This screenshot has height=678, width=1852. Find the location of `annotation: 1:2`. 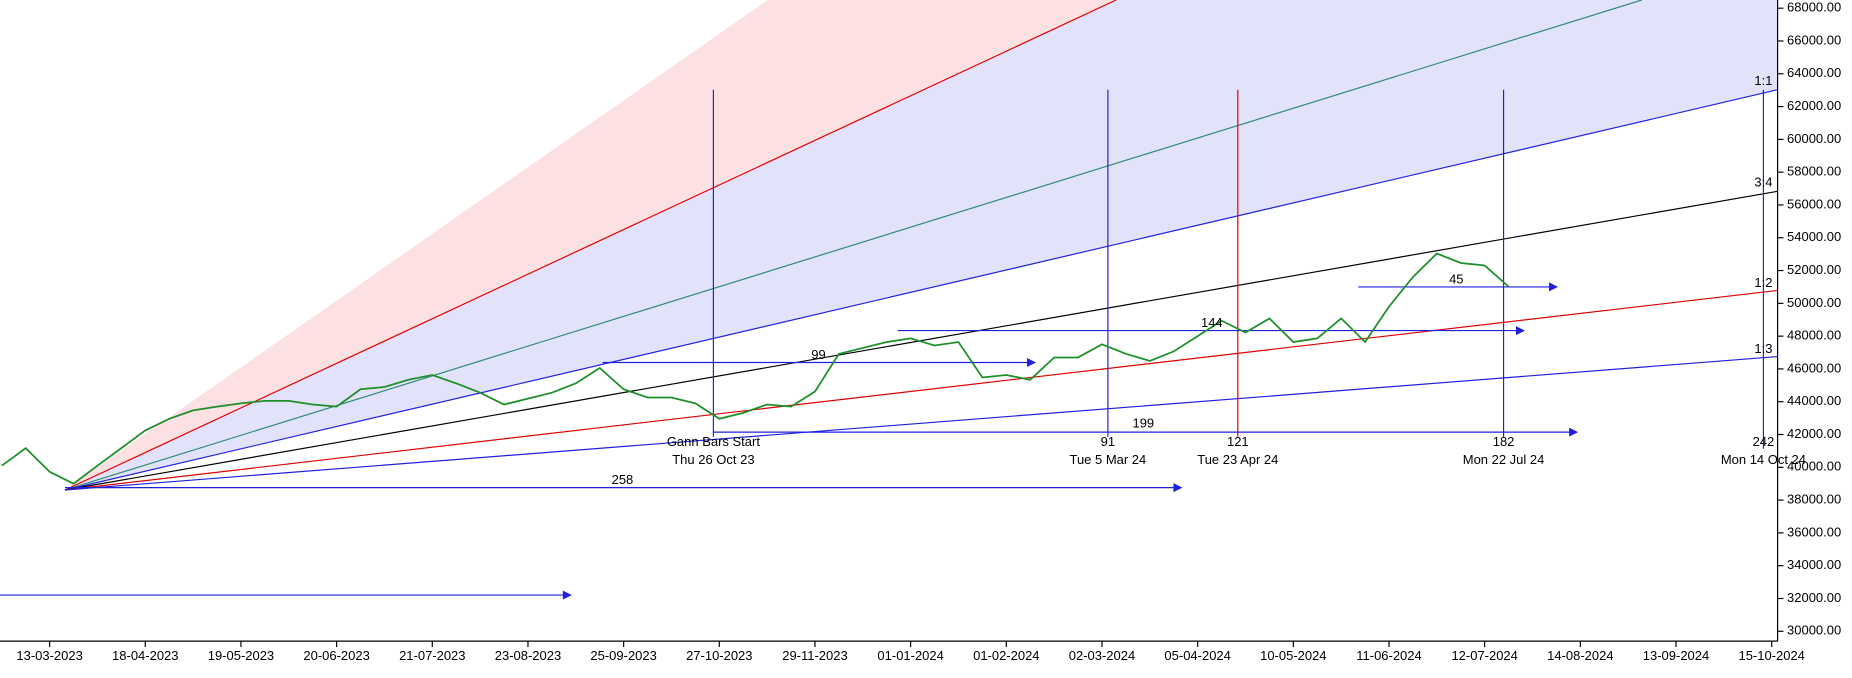

annotation: 1:2 is located at coordinates (1763, 282).